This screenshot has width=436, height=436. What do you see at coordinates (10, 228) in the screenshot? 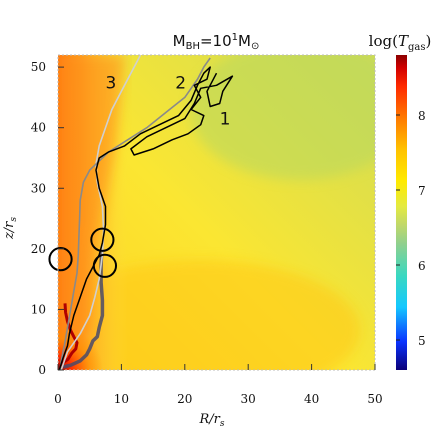
I see `y-axis-title: z/rs` at bounding box center [10, 228].